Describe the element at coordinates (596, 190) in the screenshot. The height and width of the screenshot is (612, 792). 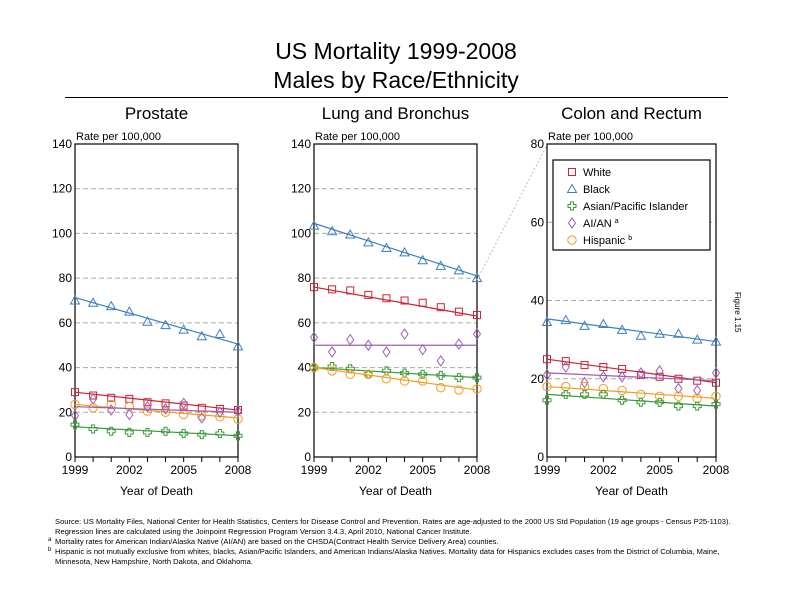
I see `legend-label: Black` at that location.